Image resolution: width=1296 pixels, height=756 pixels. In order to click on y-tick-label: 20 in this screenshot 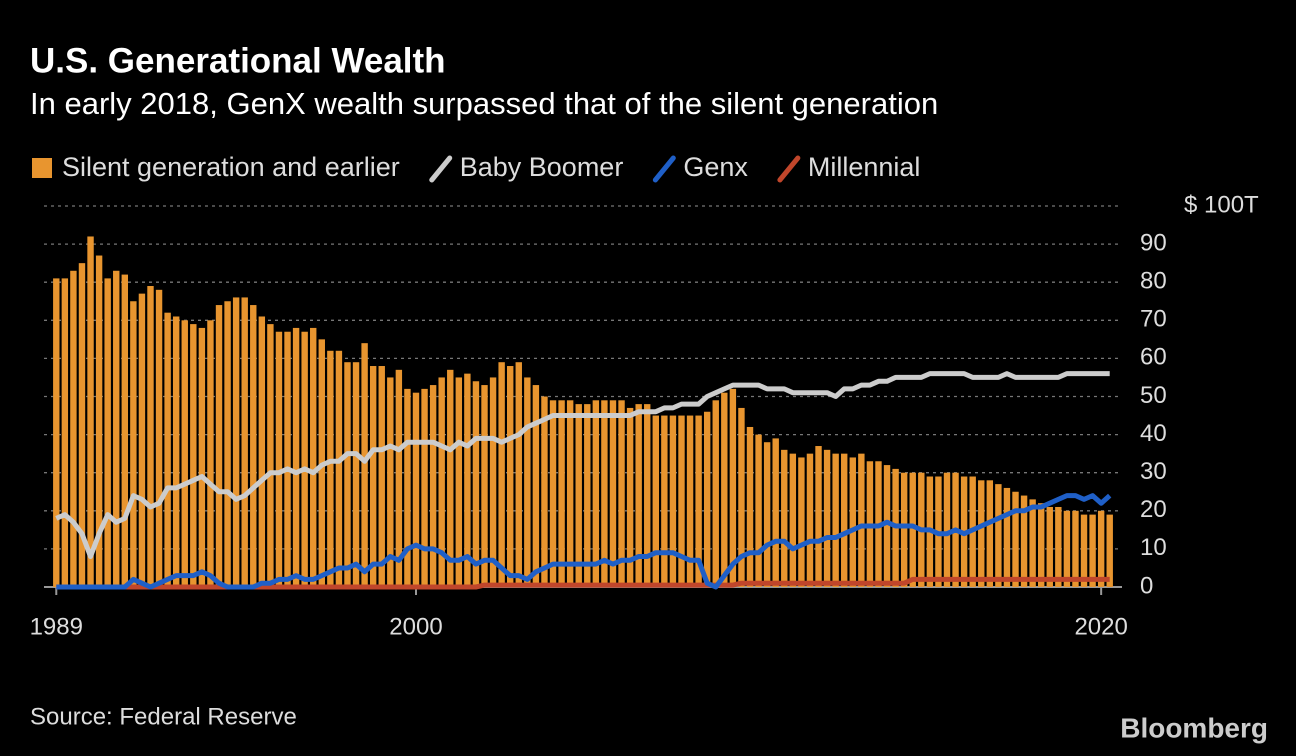, I will do `click(1153, 509)`.